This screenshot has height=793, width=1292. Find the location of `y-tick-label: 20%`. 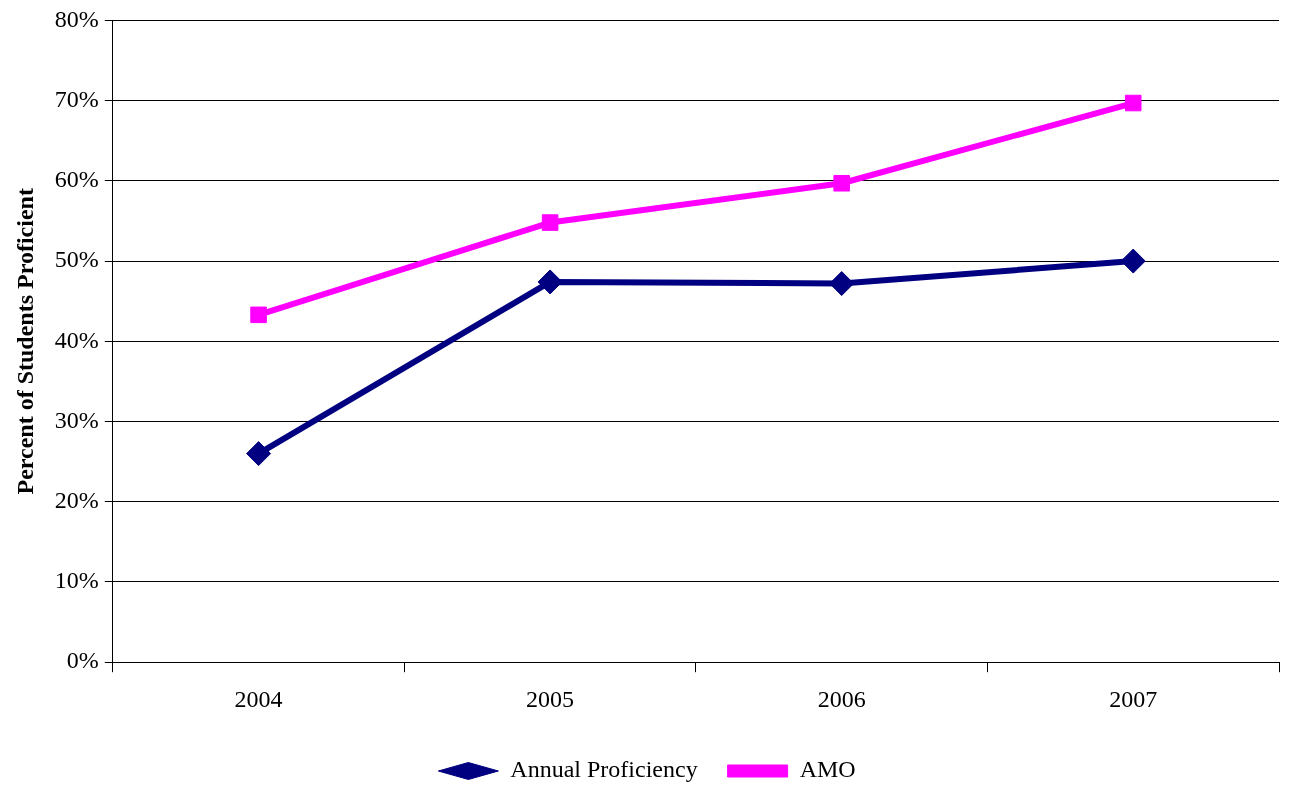

y-tick-label: 20% is located at coordinates (76, 500).